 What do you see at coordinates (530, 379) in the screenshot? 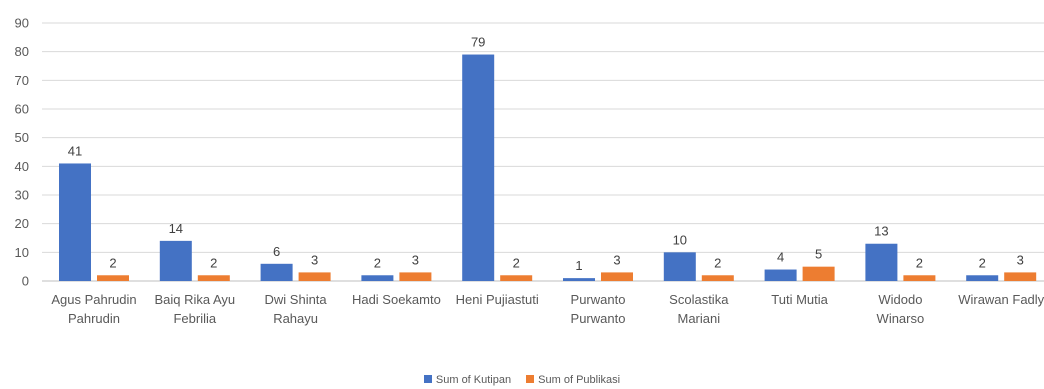
I see `legend-swatch-publikasi` at bounding box center [530, 379].